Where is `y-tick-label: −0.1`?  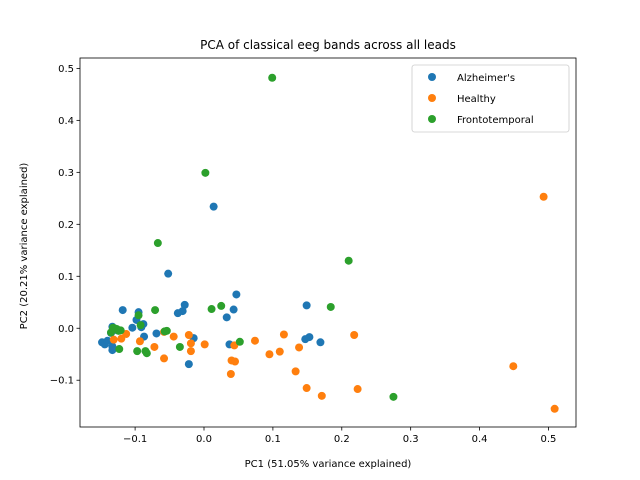
y-tick-label: −0.1 is located at coordinates (62, 381).